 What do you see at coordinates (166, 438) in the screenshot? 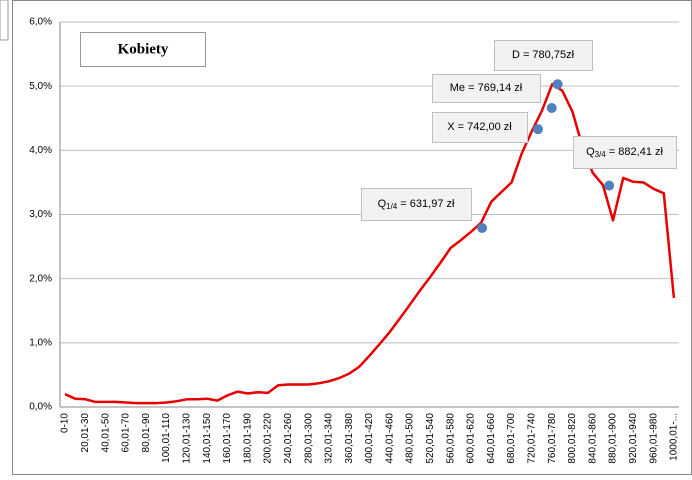
I see `x-tick-label: 100,01-110` at bounding box center [166, 438].